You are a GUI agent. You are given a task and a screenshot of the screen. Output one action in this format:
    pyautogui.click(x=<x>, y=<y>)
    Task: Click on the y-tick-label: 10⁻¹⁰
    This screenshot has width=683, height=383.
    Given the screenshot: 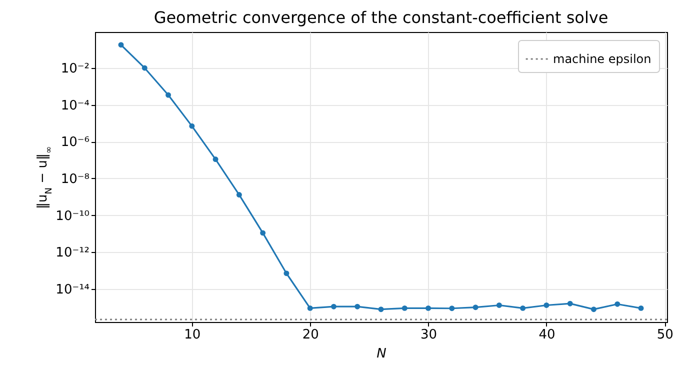 What is the action you would take?
    pyautogui.click(x=73, y=216)
    